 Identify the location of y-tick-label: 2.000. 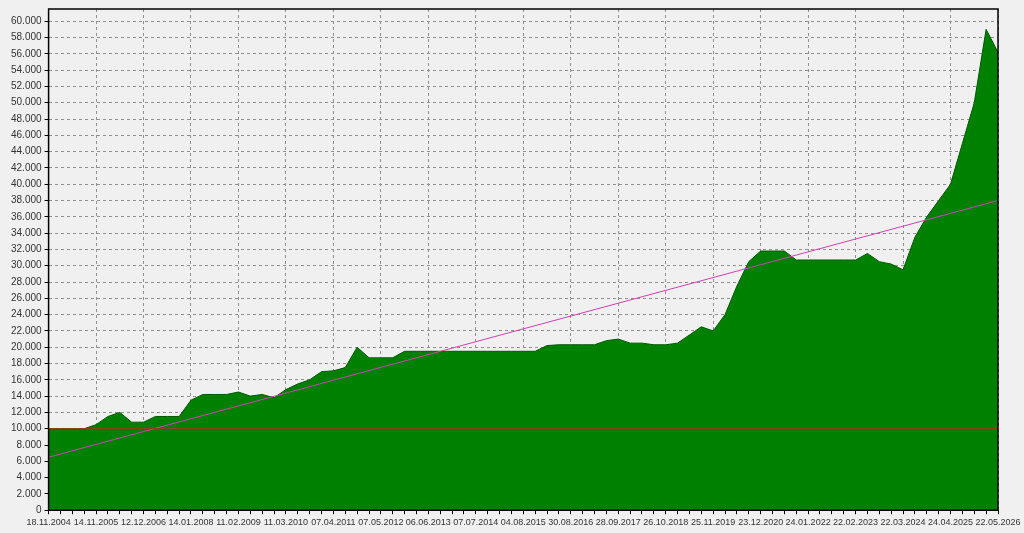
(29, 493).